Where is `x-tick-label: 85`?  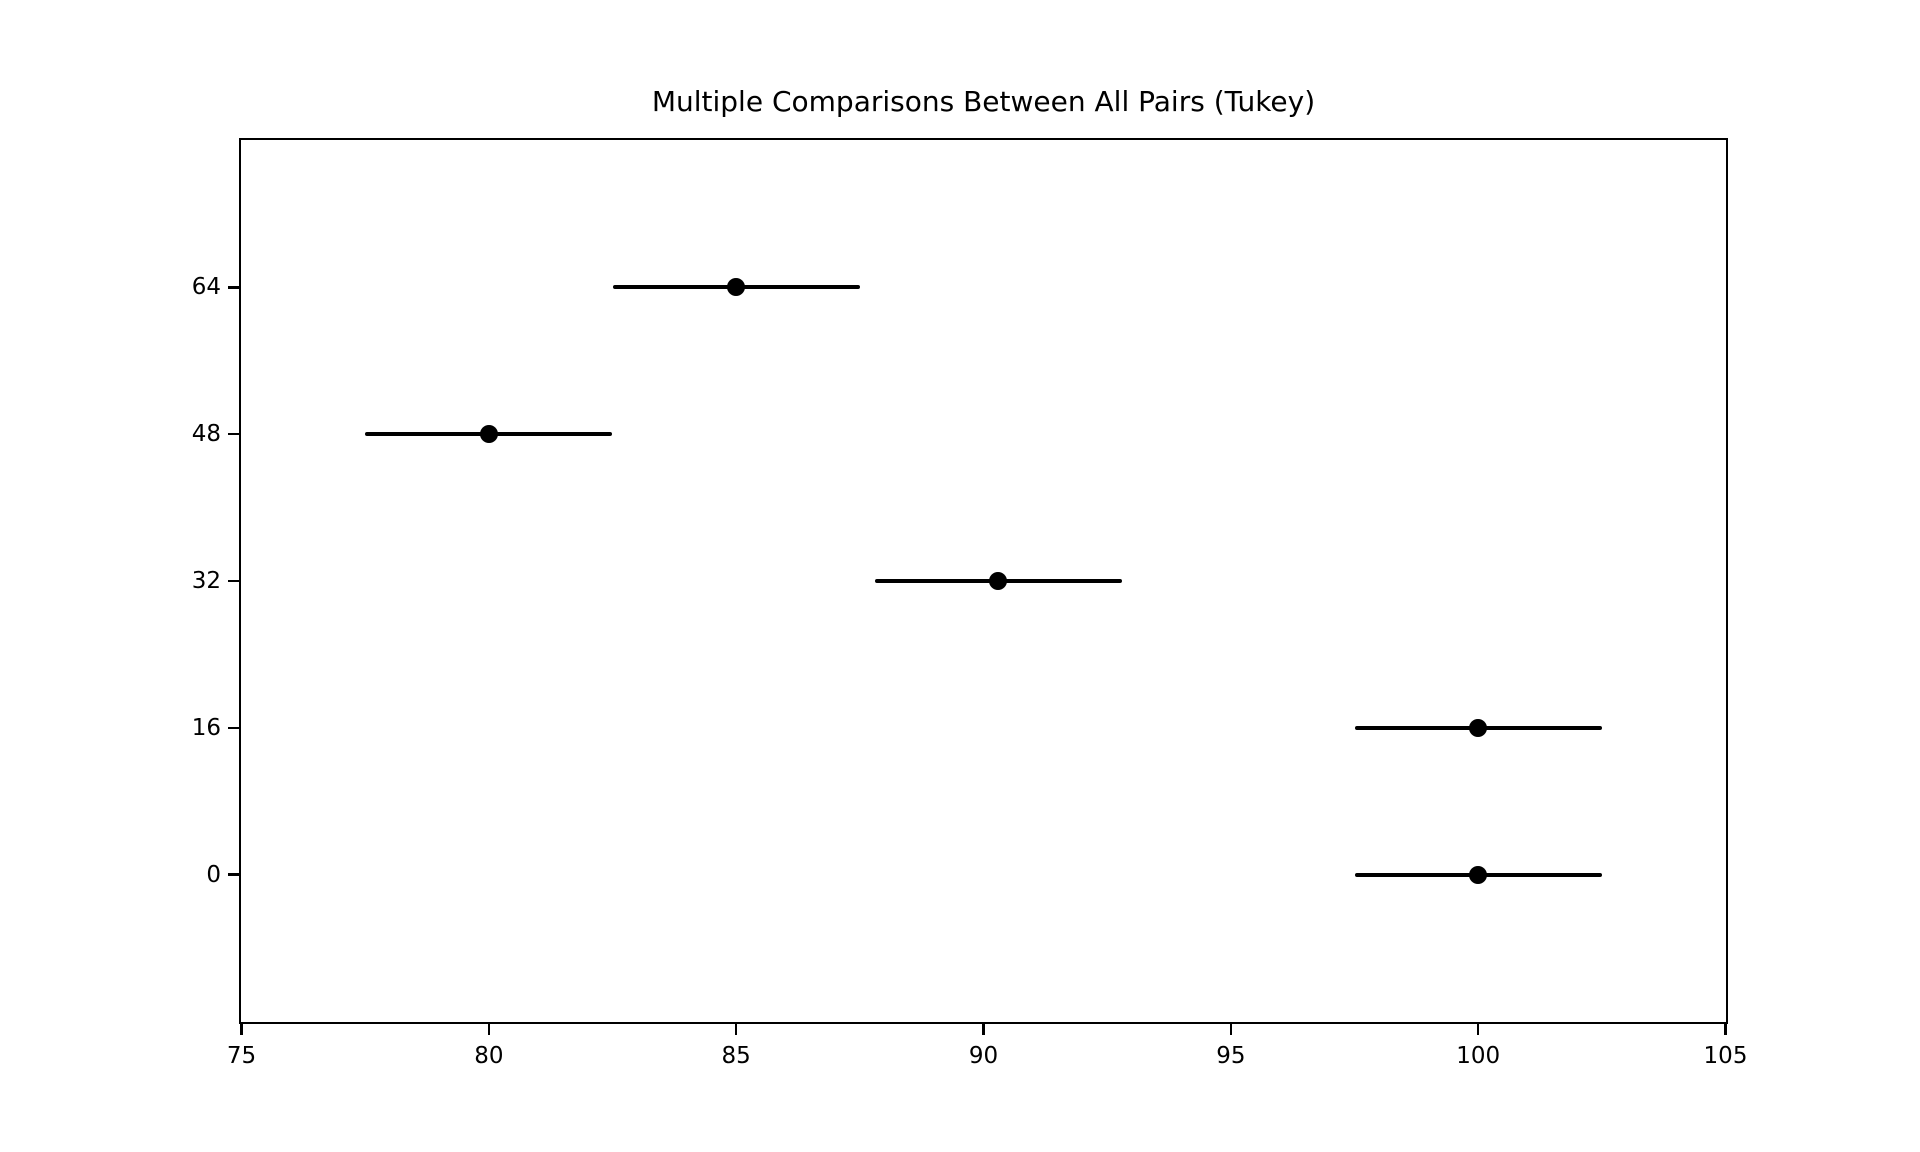 x-tick-label: 85 is located at coordinates (736, 1056).